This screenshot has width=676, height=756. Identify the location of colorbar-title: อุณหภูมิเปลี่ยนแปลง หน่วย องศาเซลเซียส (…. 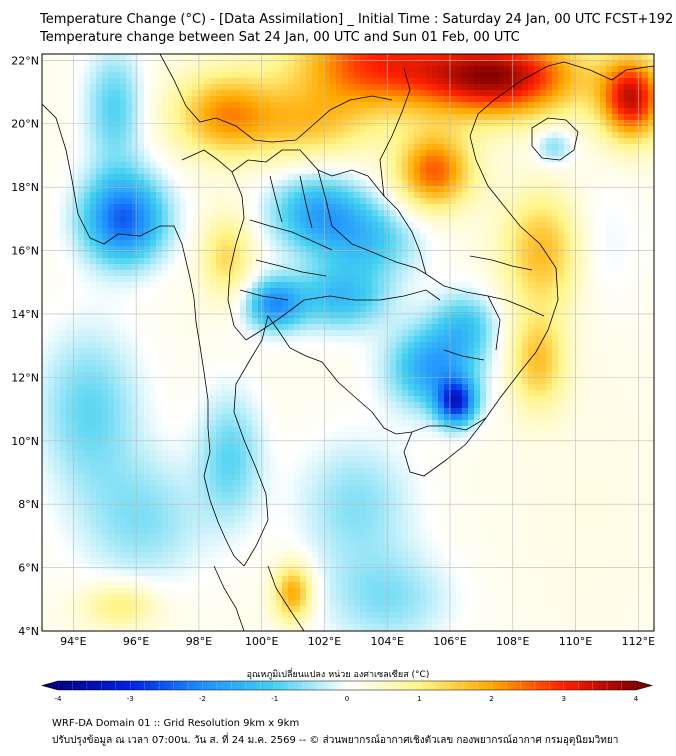
(338, 675).